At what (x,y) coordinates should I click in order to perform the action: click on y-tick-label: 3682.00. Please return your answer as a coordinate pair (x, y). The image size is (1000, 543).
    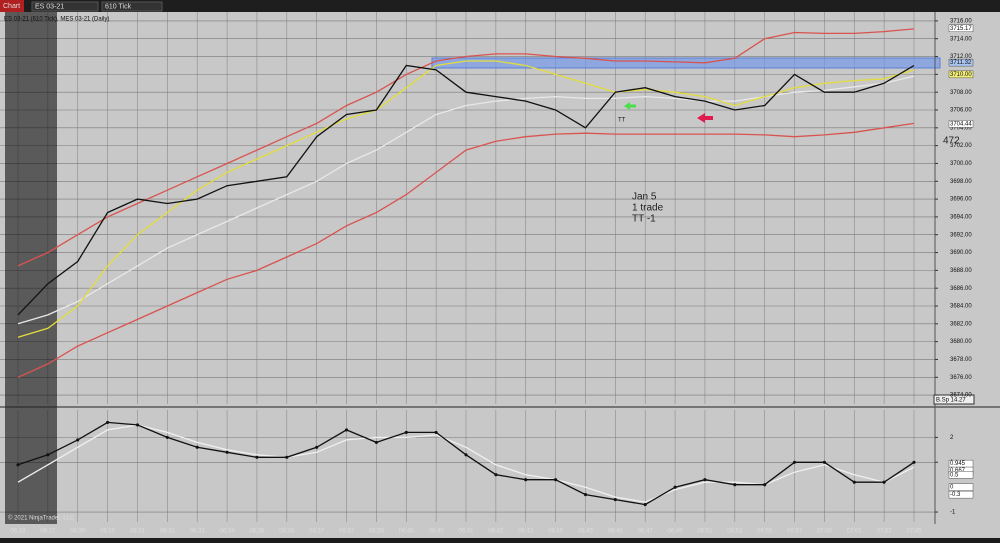
    Looking at the image, I should click on (961, 324).